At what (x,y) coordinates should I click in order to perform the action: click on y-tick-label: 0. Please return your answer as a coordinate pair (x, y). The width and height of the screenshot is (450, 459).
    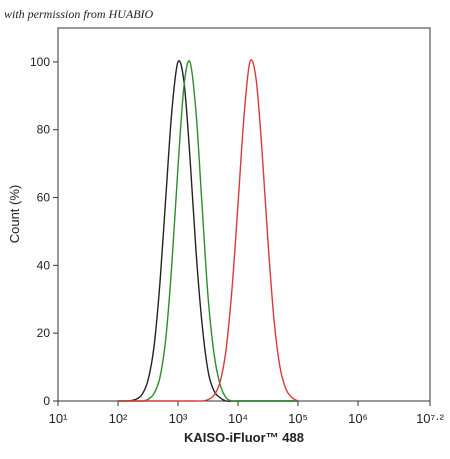
    Looking at the image, I should click on (46, 401).